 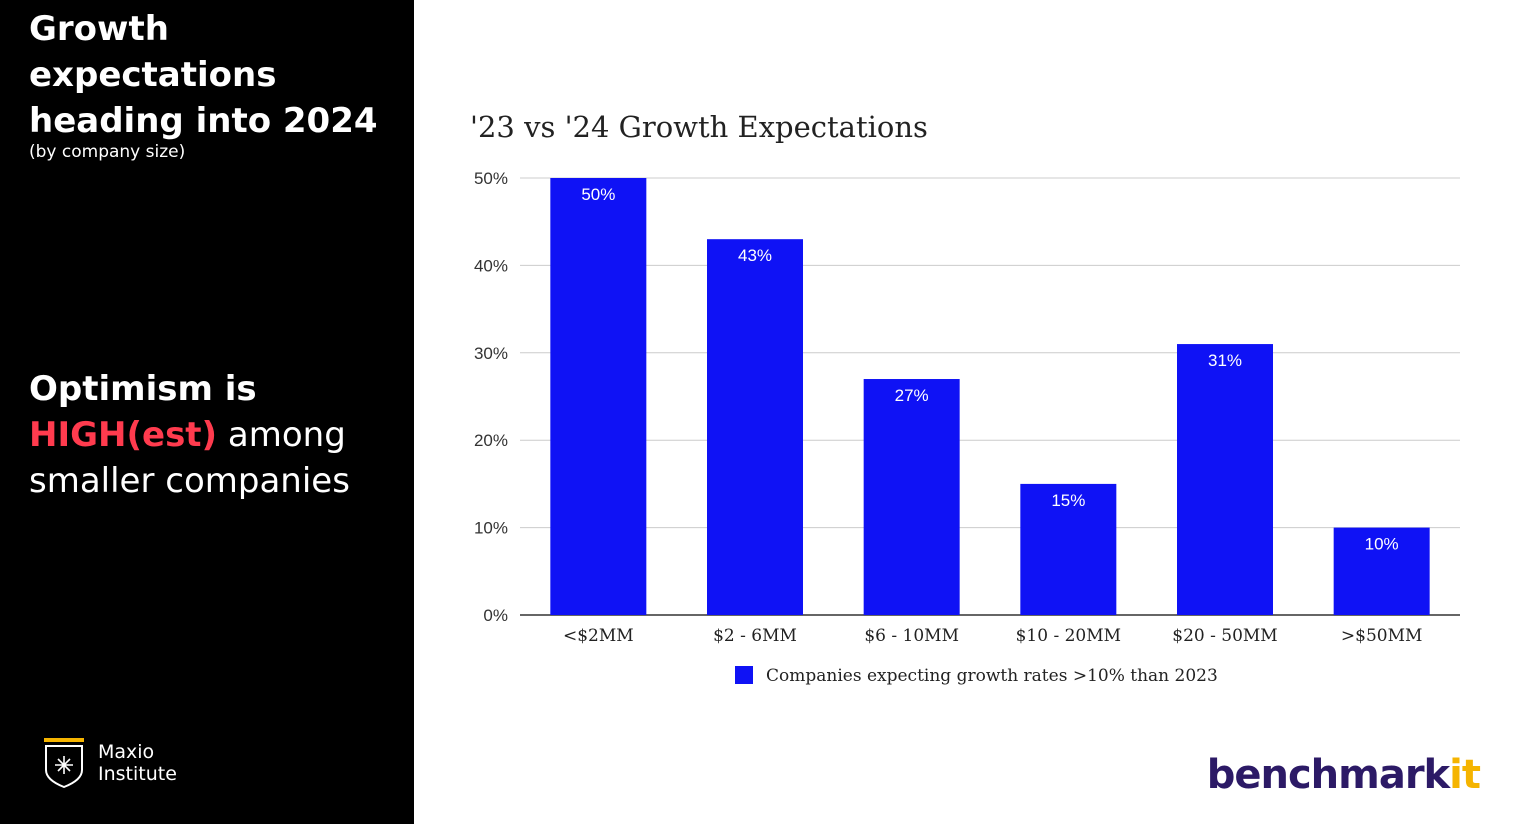 I want to click on logo-line1: Maxio, so click(x=126, y=752).